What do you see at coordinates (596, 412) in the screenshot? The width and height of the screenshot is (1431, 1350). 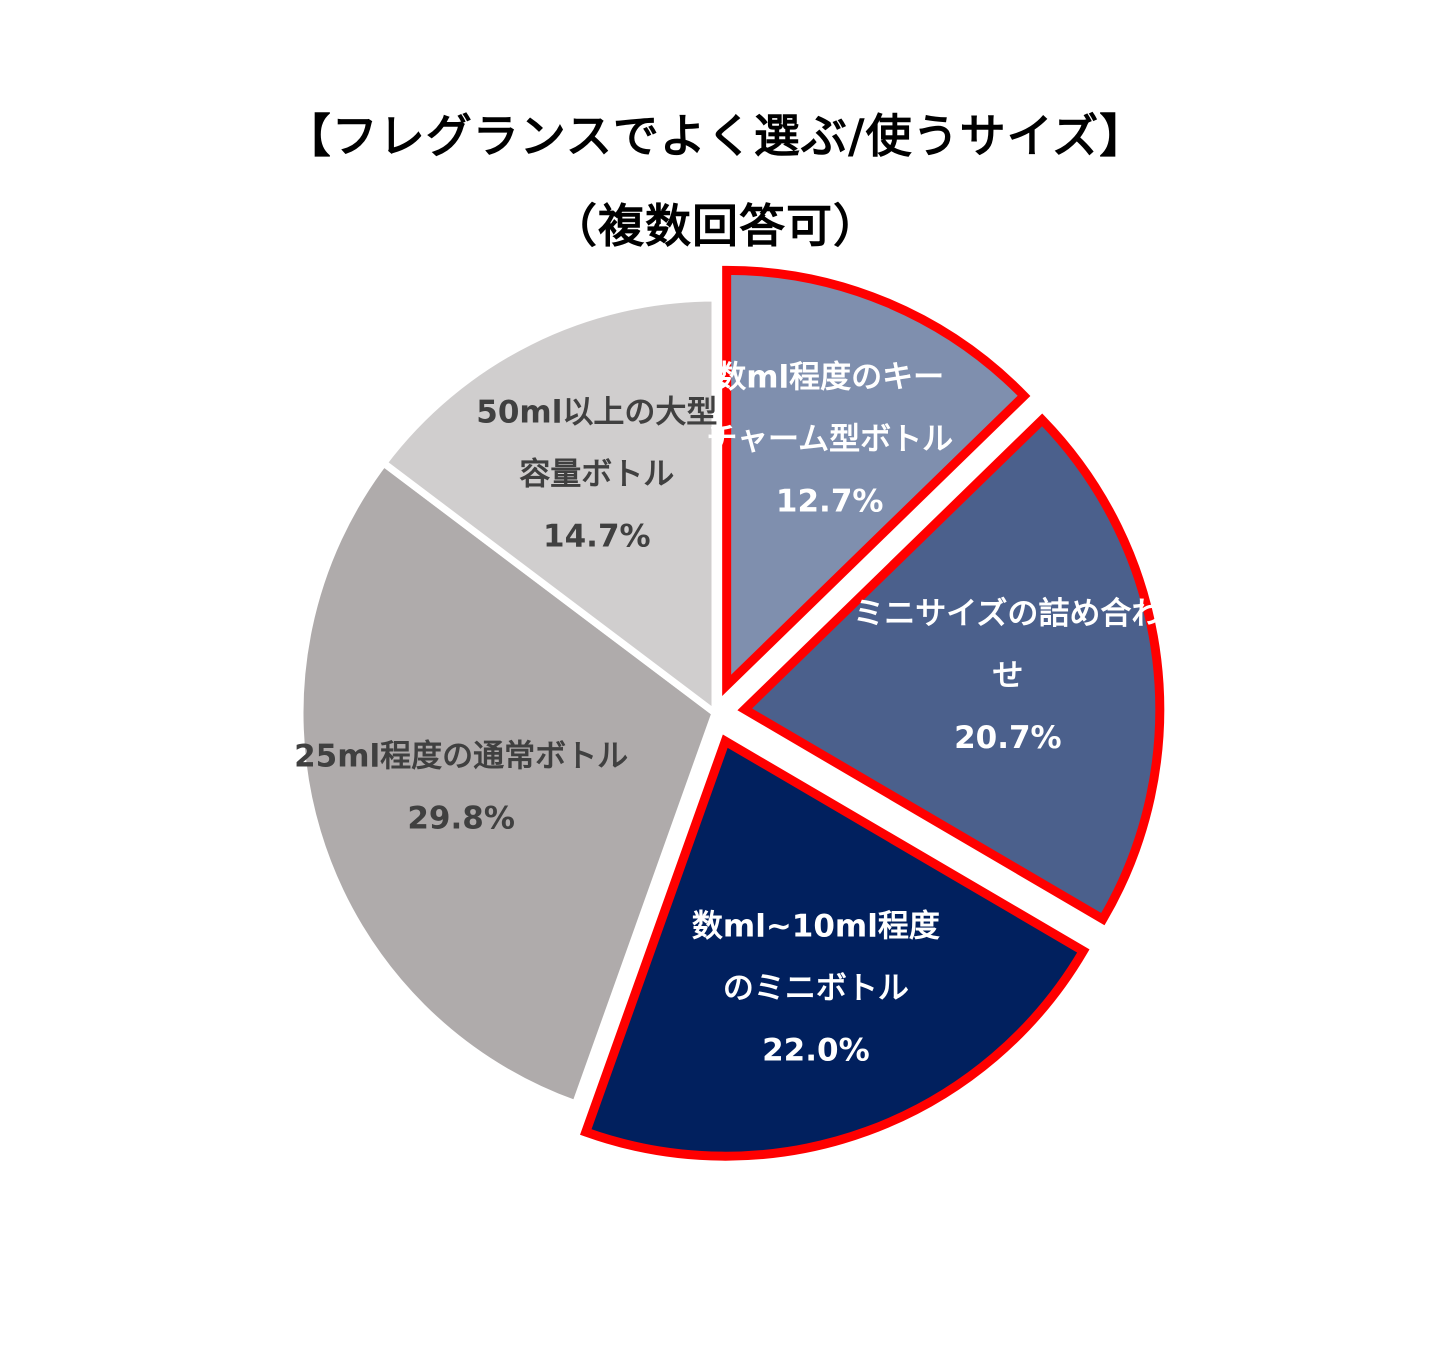 I see `slice-category-label-5-line-1: 50ml以上の大型` at bounding box center [596, 412].